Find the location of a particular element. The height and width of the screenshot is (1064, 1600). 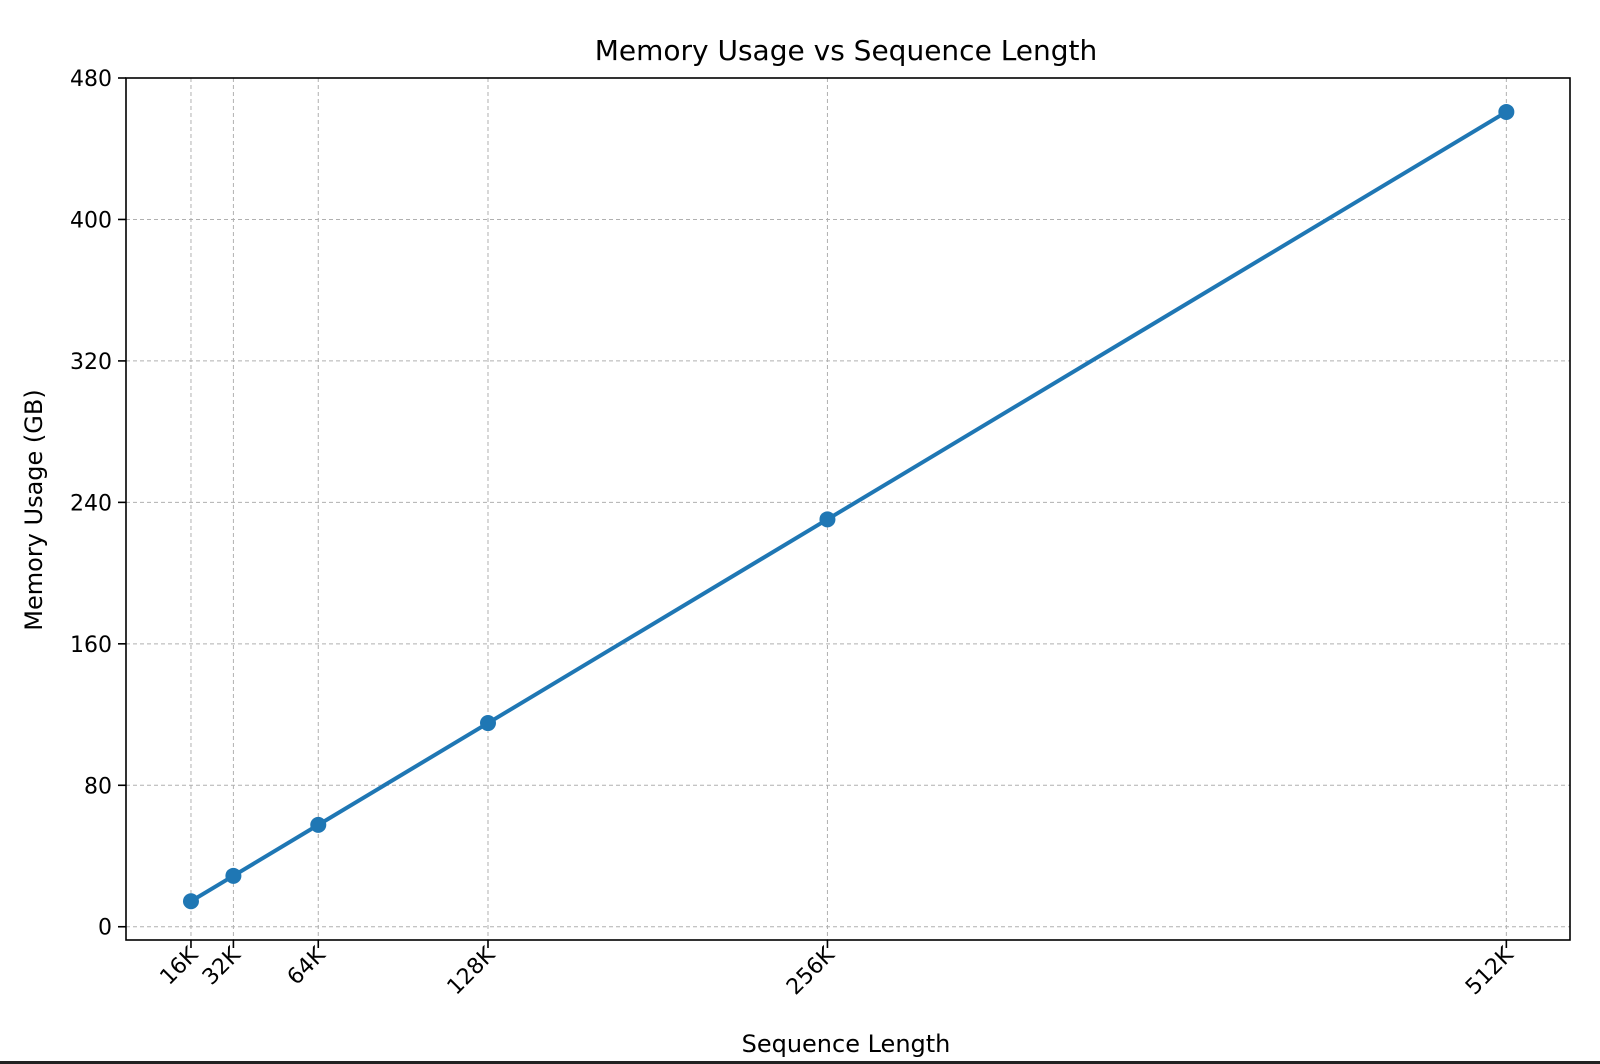

chart-title: Memory Usage vs Sequence Length is located at coordinates (846, 50).